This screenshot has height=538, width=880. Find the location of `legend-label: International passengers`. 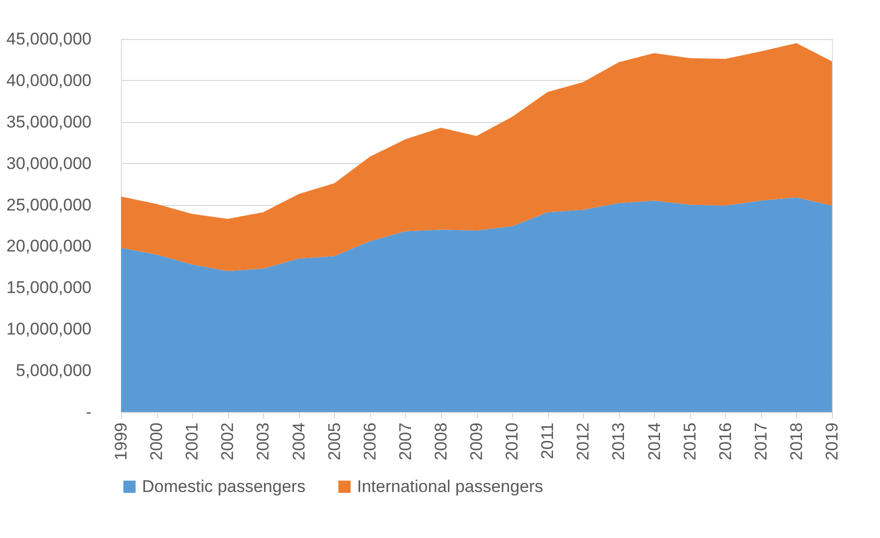

legend-label: International passengers is located at coordinates (450, 486).